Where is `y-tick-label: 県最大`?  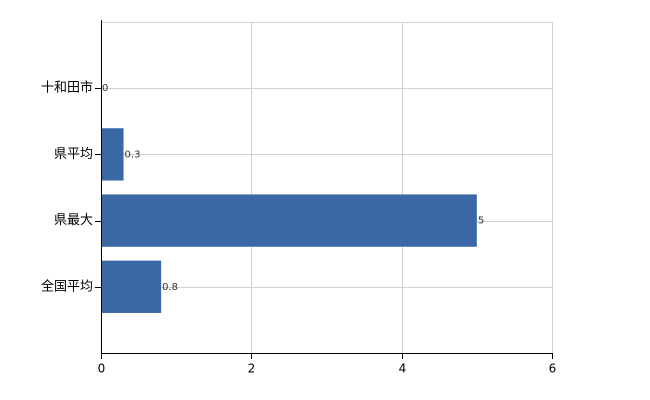
y-tick-label: 県最大 is located at coordinates (73, 220).